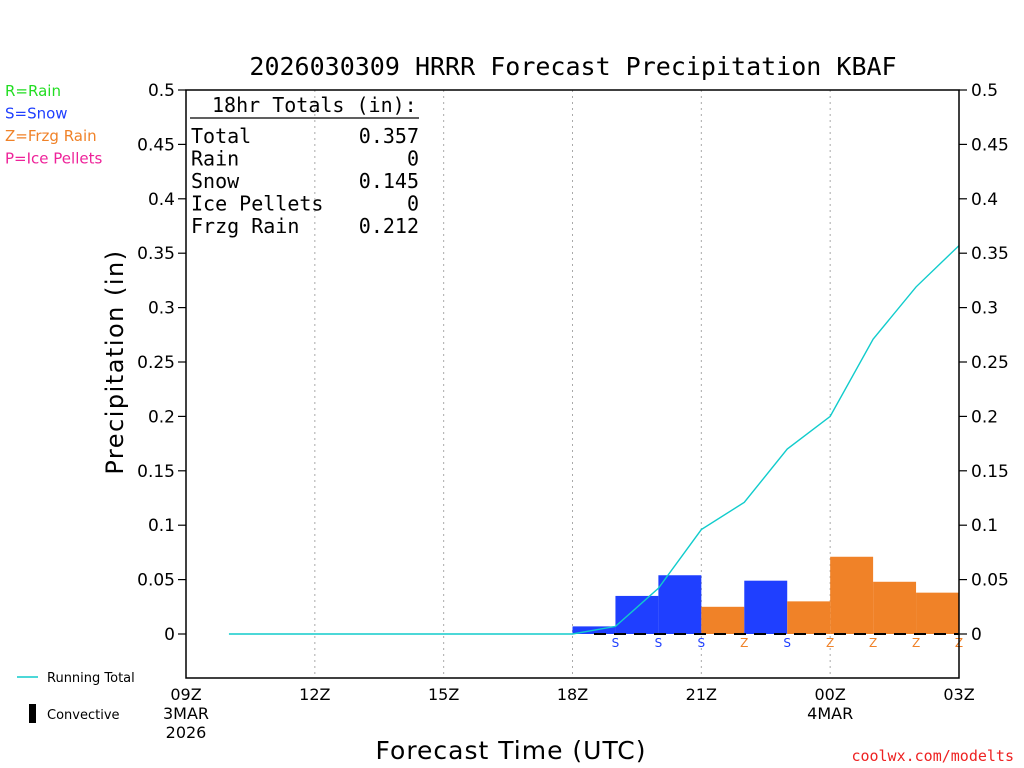  I want to click on y-tick-label-left: 0.15, so click(156, 472).